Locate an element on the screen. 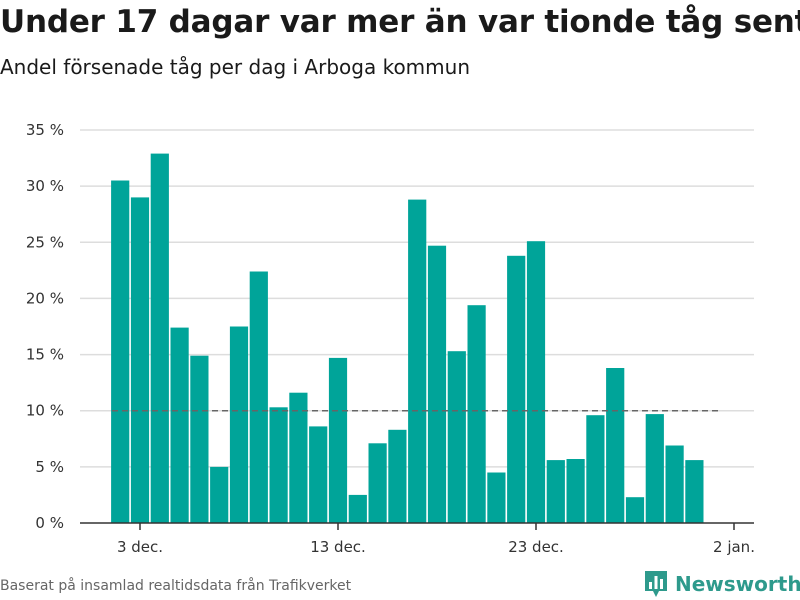 Image resolution: width=800 pixels, height=600 pixels. y-axis-tick-labels: 0 % 5 % 10 % 15 % 20 % 25 % 30 % 35 % is located at coordinates (45, 326).